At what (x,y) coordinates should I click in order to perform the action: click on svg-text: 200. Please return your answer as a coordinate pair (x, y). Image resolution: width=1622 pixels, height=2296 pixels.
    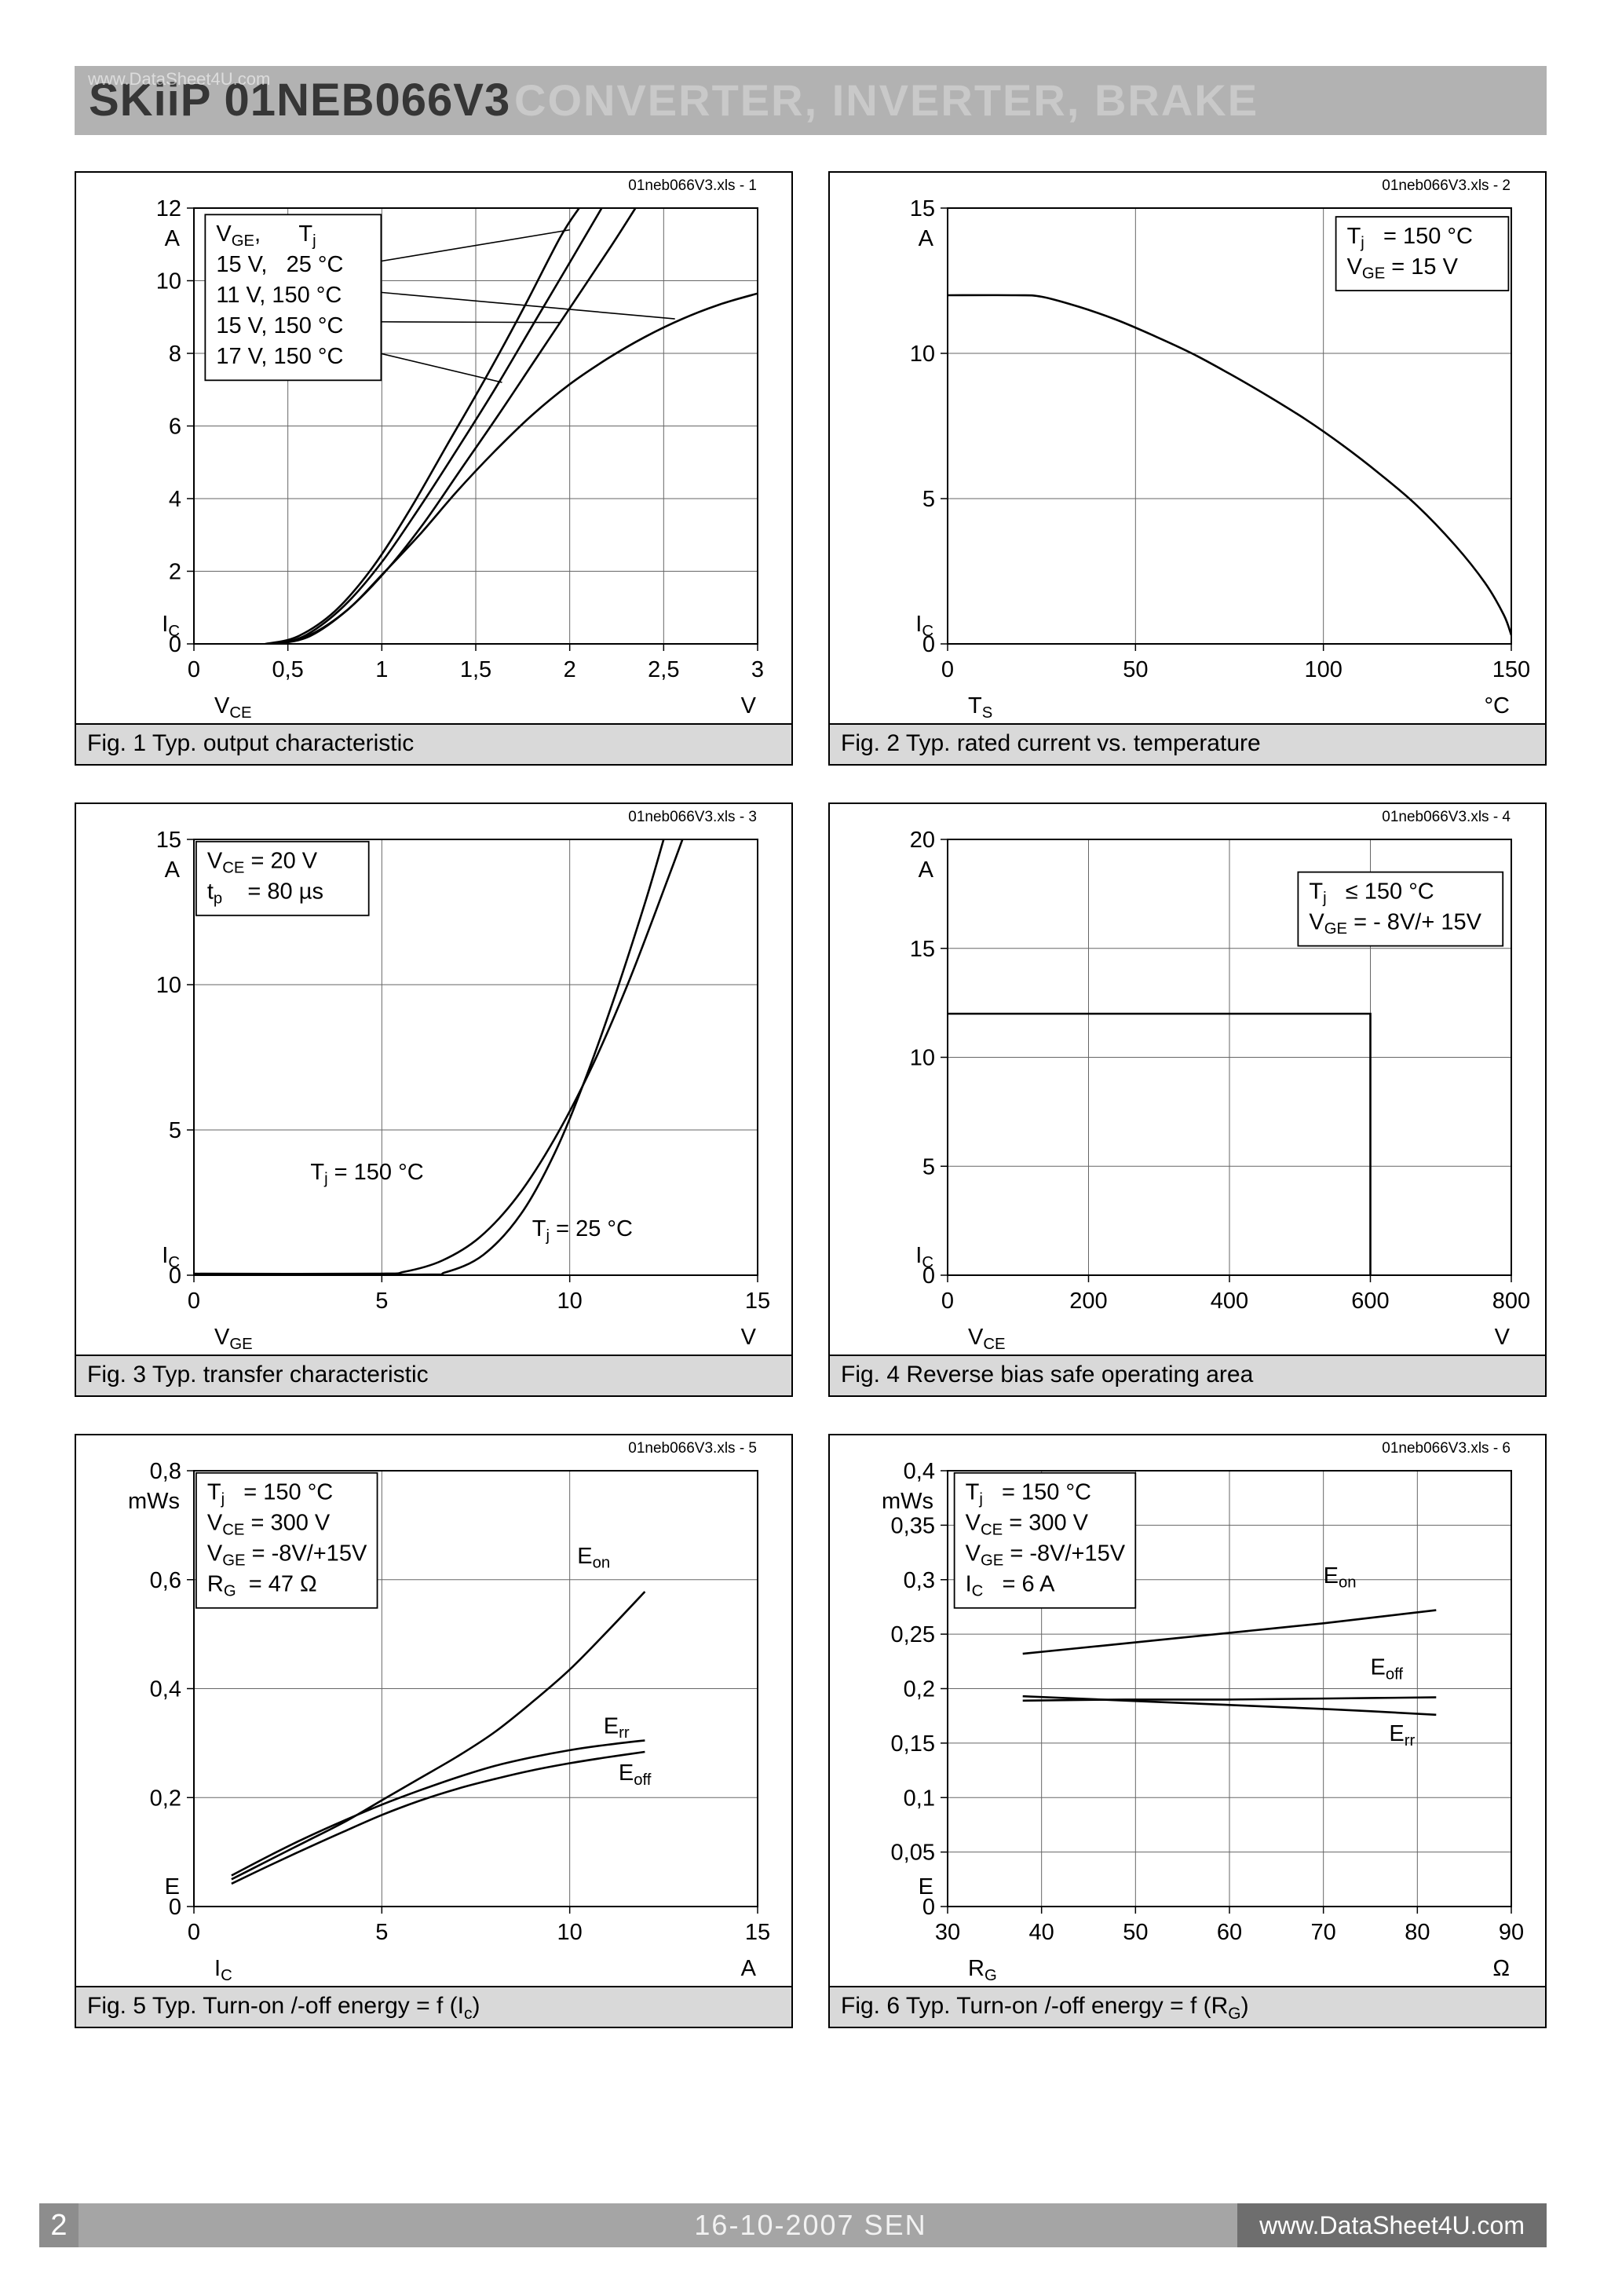
    Looking at the image, I should click on (1088, 1302).